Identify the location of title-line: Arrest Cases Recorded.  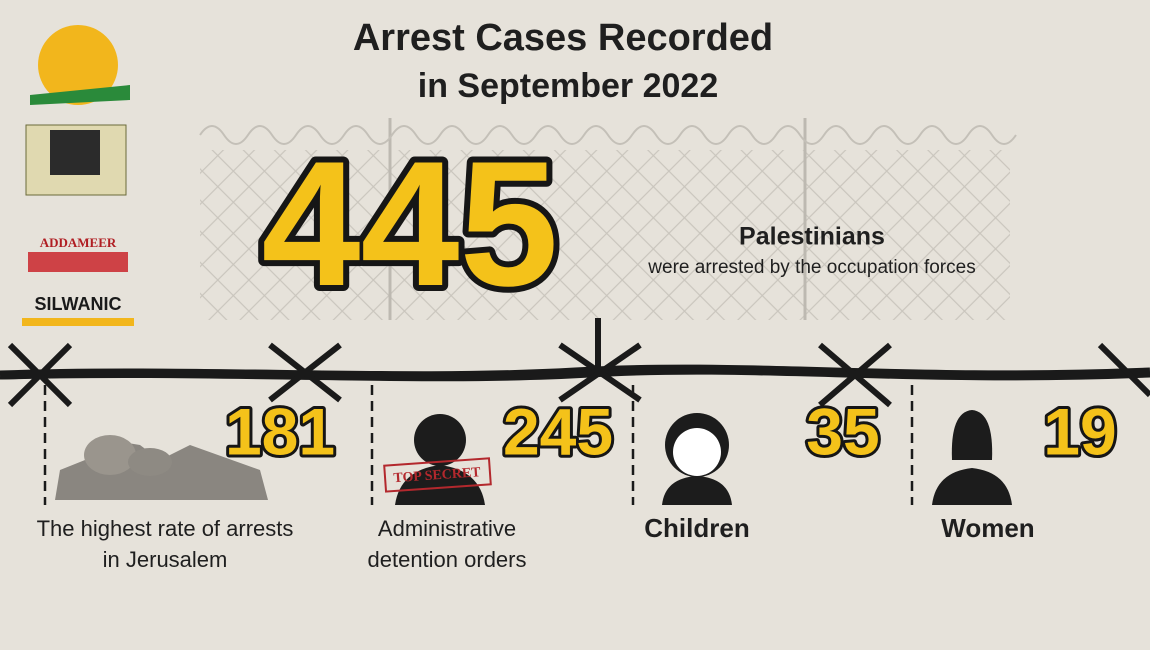
(563, 38).